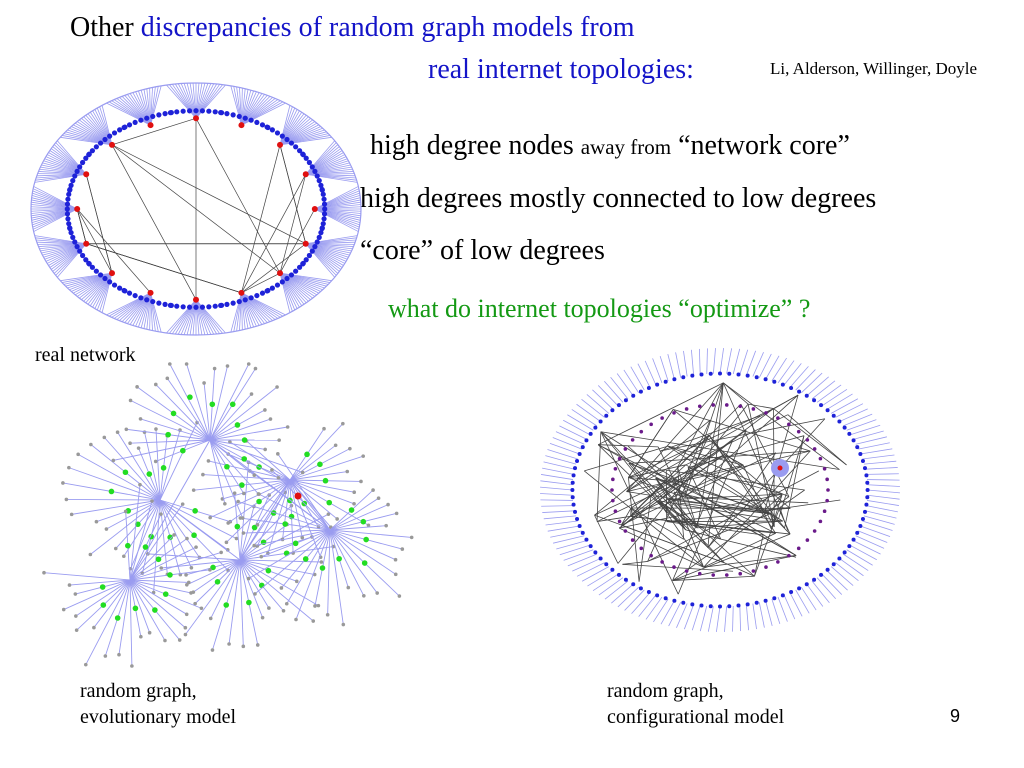 The width and height of the screenshot is (1024, 768). Describe the element at coordinates (955, 716) in the screenshot. I see `page-number: 9` at that location.